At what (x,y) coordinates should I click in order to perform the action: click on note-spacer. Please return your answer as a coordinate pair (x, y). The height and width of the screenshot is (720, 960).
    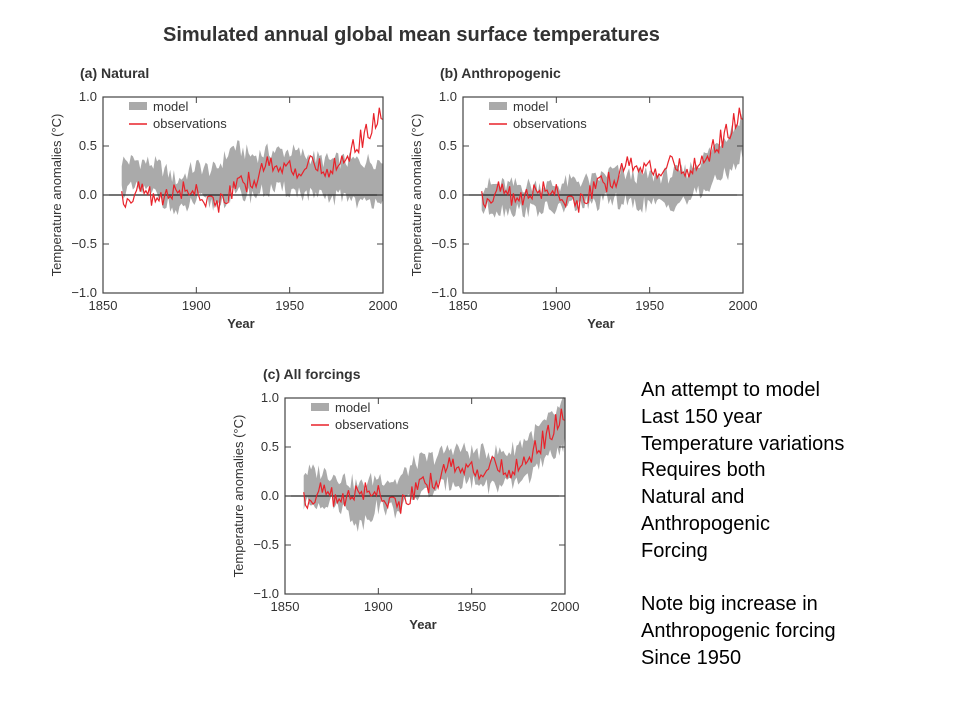
    Looking at the image, I should click on (742, 578).